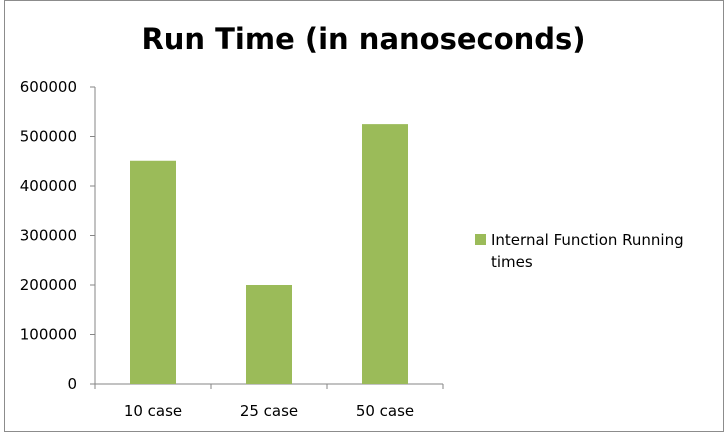 The image size is (727, 436). I want to click on x-tick-label: 25 case, so click(269, 411).